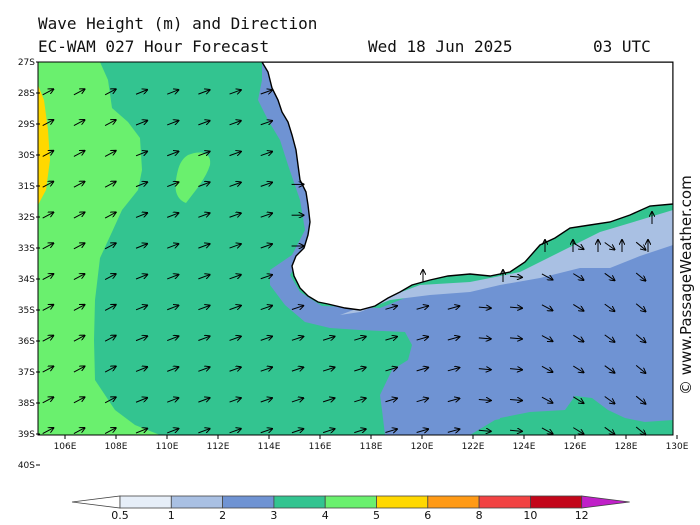 Image resolution: width=700 pixels, height=525 pixels. I want to click on colorbar-label: 6, so click(427, 515).